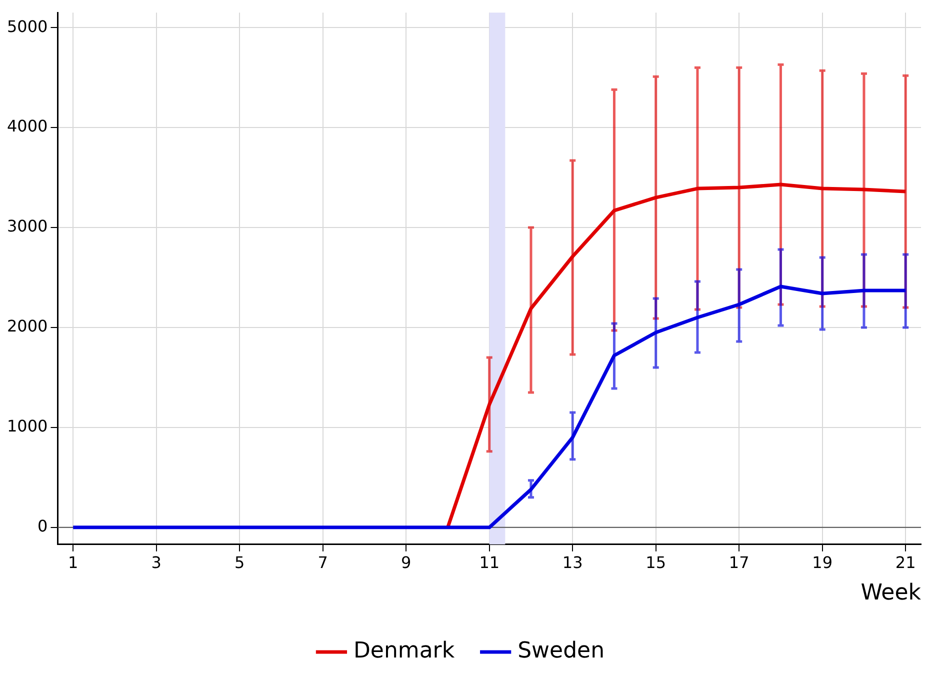 The height and width of the screenshot is (677, 925). What do you see at coordinates (27, 226) in the screenshot?
I see `y-tick-label: 3000` at bounding box center [27, 226].